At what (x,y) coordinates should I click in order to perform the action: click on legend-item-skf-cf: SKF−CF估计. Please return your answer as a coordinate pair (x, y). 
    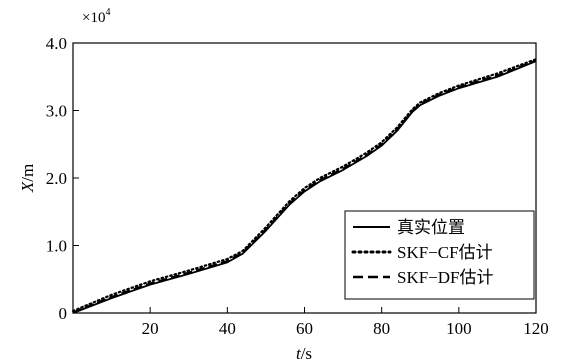
    Looking at the image, I should click on (422, 252).